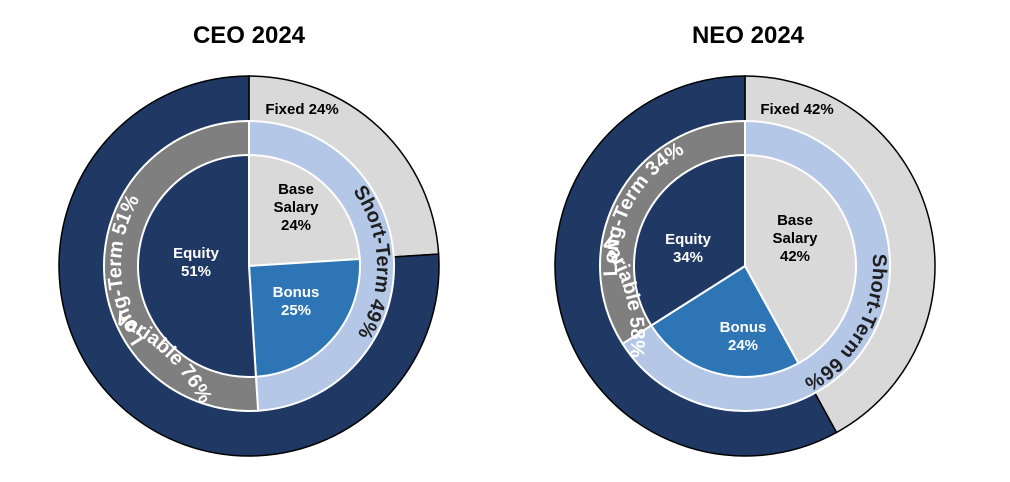 The image size is (1010, 482). I want to click on neo-inner-slice-equity, so click(689, 240).